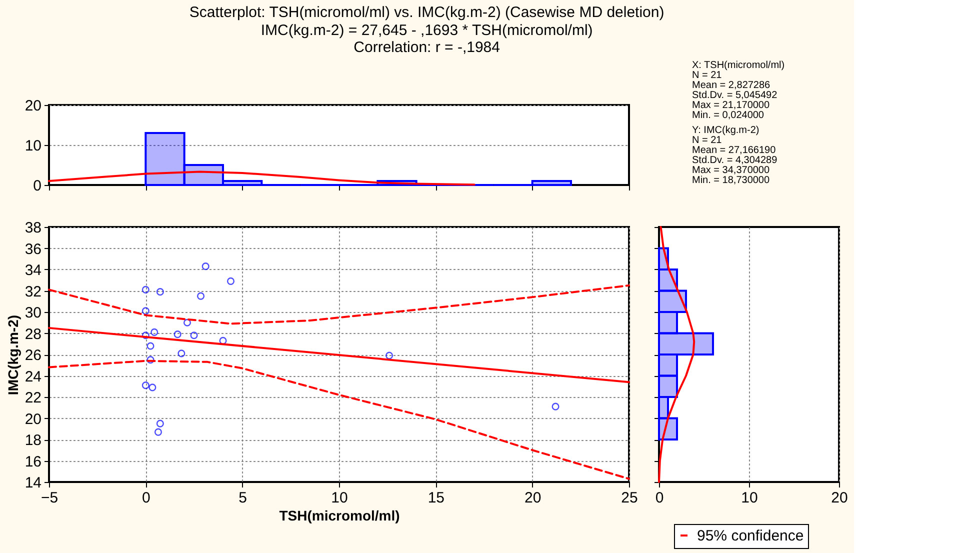  What do you see at coordinates (33, 377) in the screenshot?
I see `y-tick-label: 24` at bounding box center [33, 377].